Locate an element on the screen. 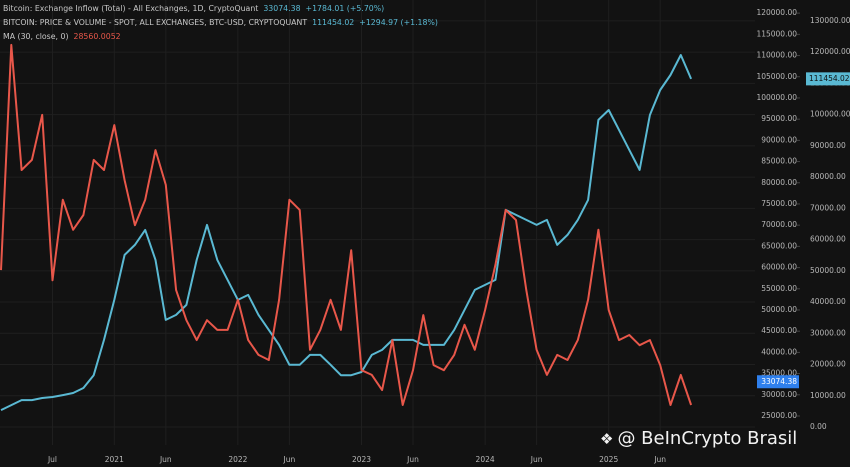 This screenshot has width=850, height=467. y-tick-label: 25000.00 is located at coordinates (779, 415).